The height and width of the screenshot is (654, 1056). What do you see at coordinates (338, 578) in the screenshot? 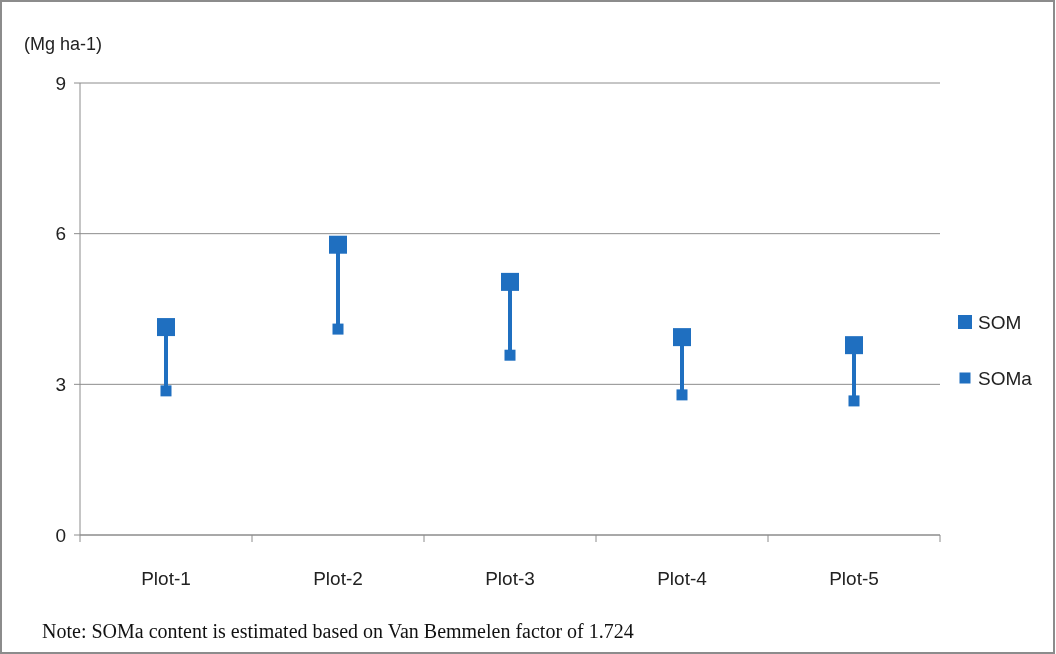
I see `x-tick-label: Plot-2` at bounding box center [338, 578].